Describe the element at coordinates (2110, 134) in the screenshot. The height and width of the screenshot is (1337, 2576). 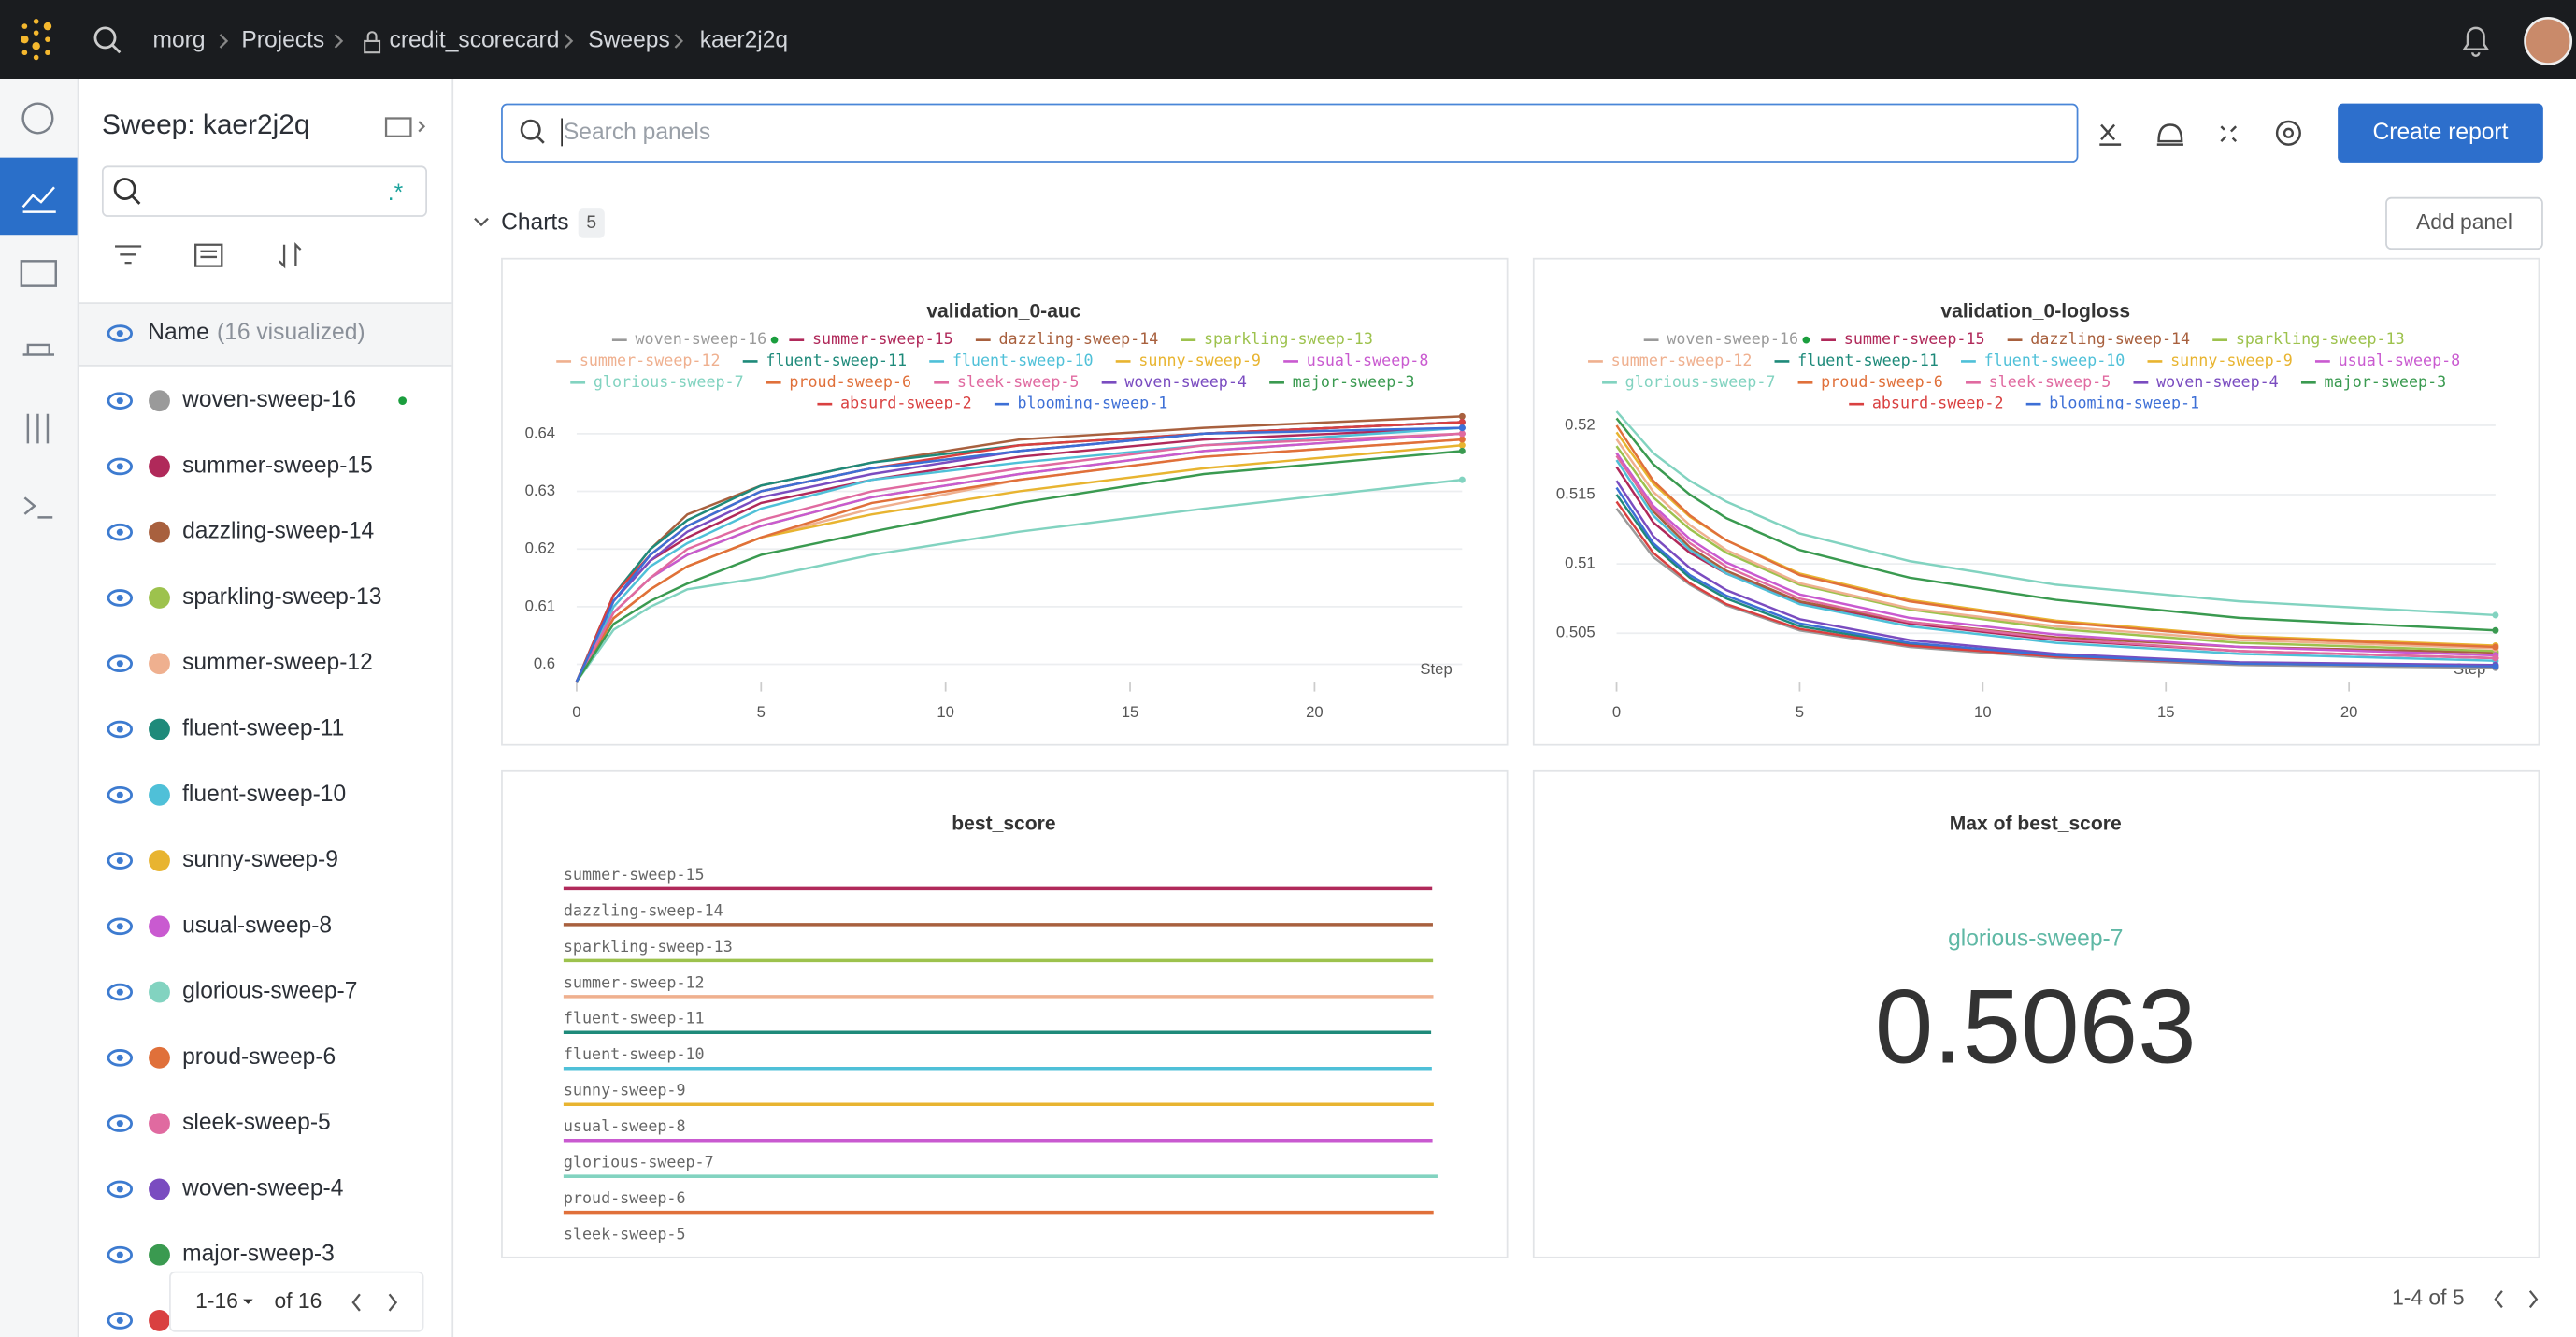
I see `x-axis-settings` at that location.